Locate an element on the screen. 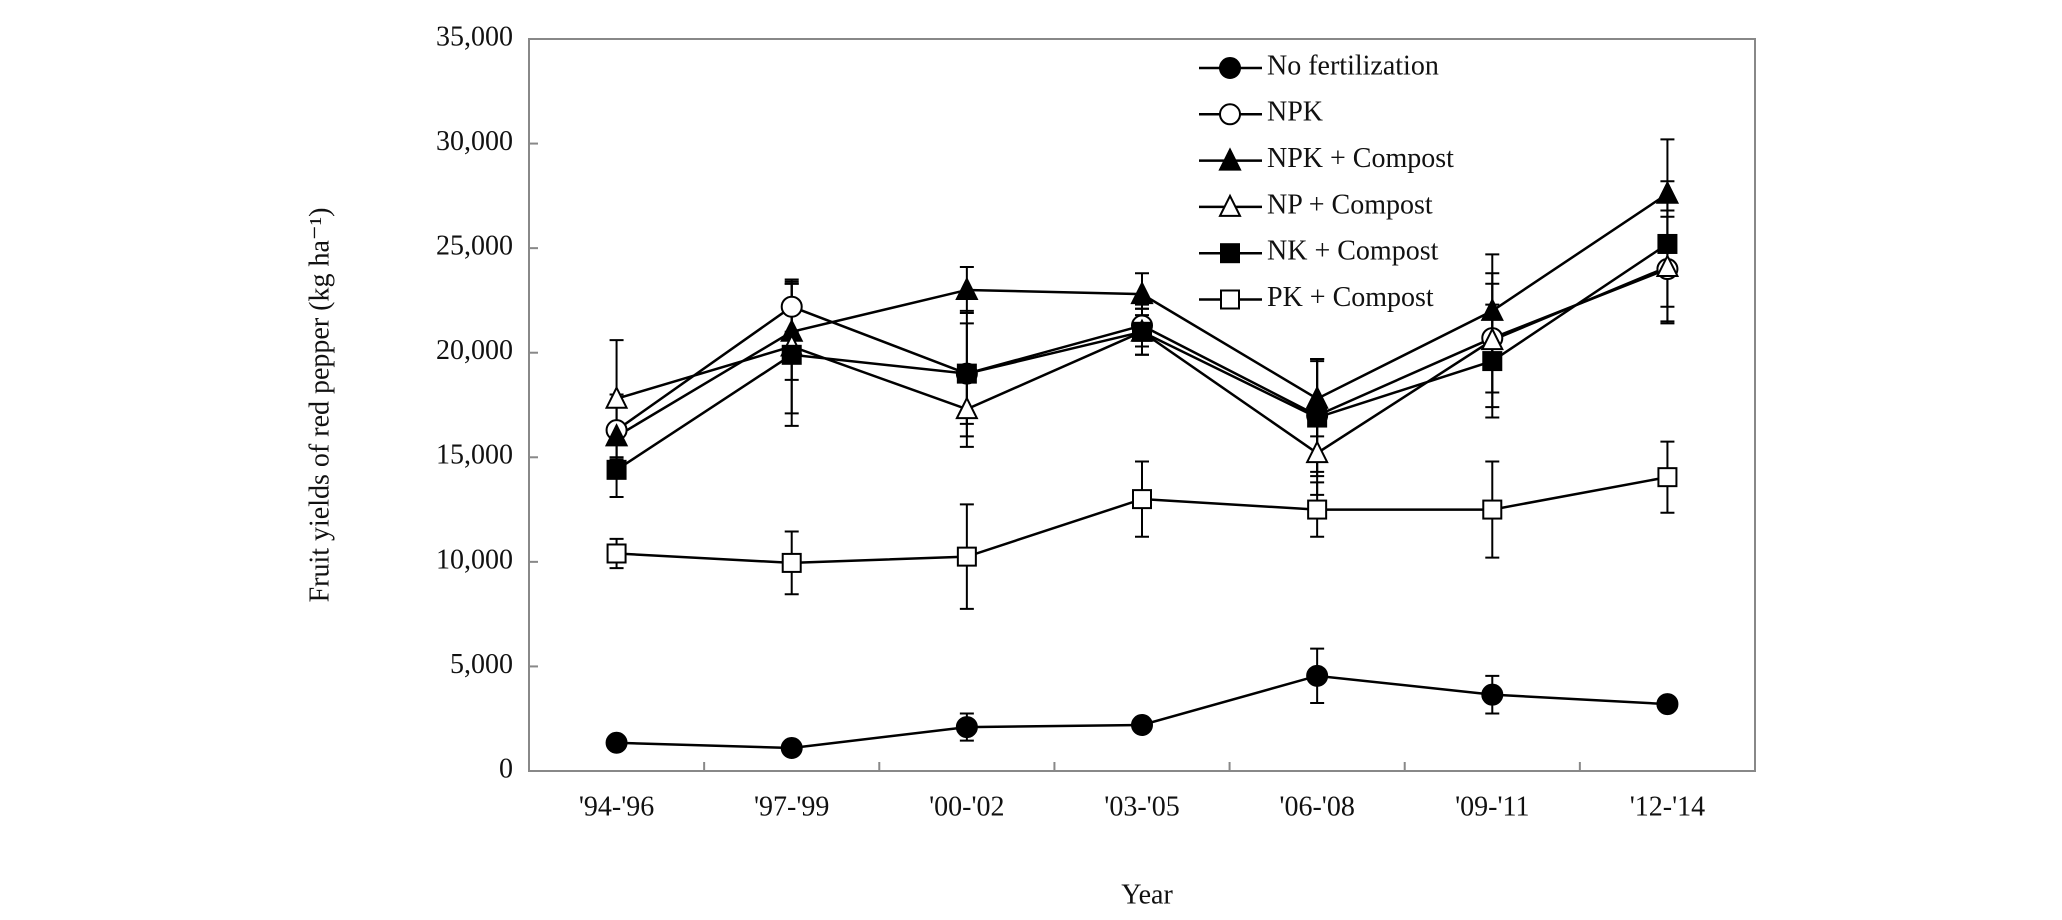 The width and height of the screenshot is (2062, 920). legend-label: No fertilization is located at coordinates (1353, 65).